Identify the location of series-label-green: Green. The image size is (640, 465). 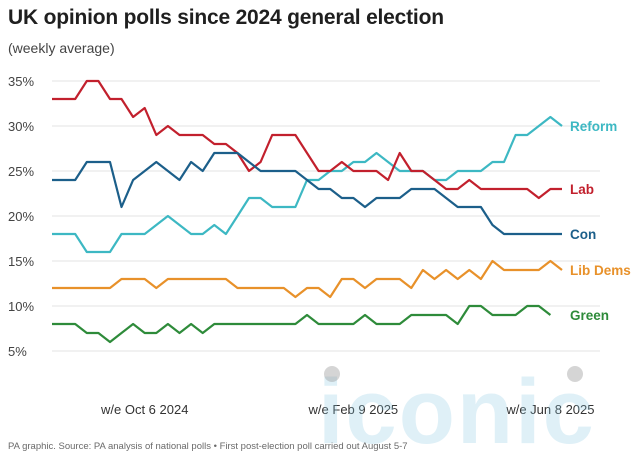
(589, 315).